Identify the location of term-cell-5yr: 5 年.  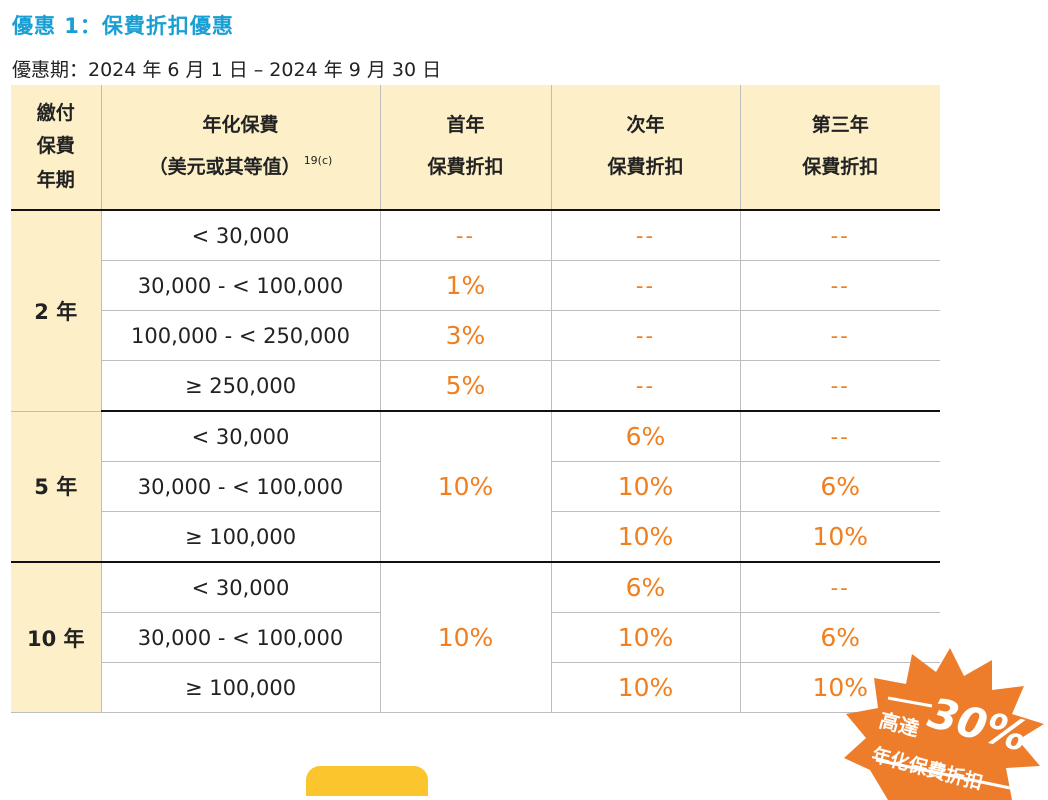
(56, 487).